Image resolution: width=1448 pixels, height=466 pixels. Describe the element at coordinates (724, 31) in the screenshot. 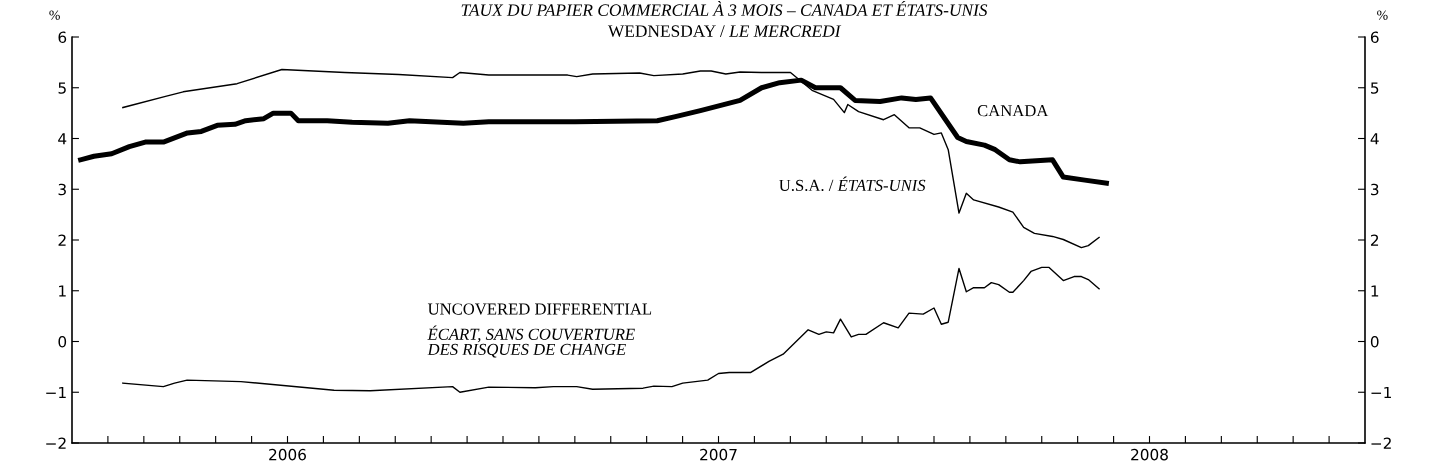

I see `chart-subtitle: WEDNESDAY / LE MERCREDI` at that location.